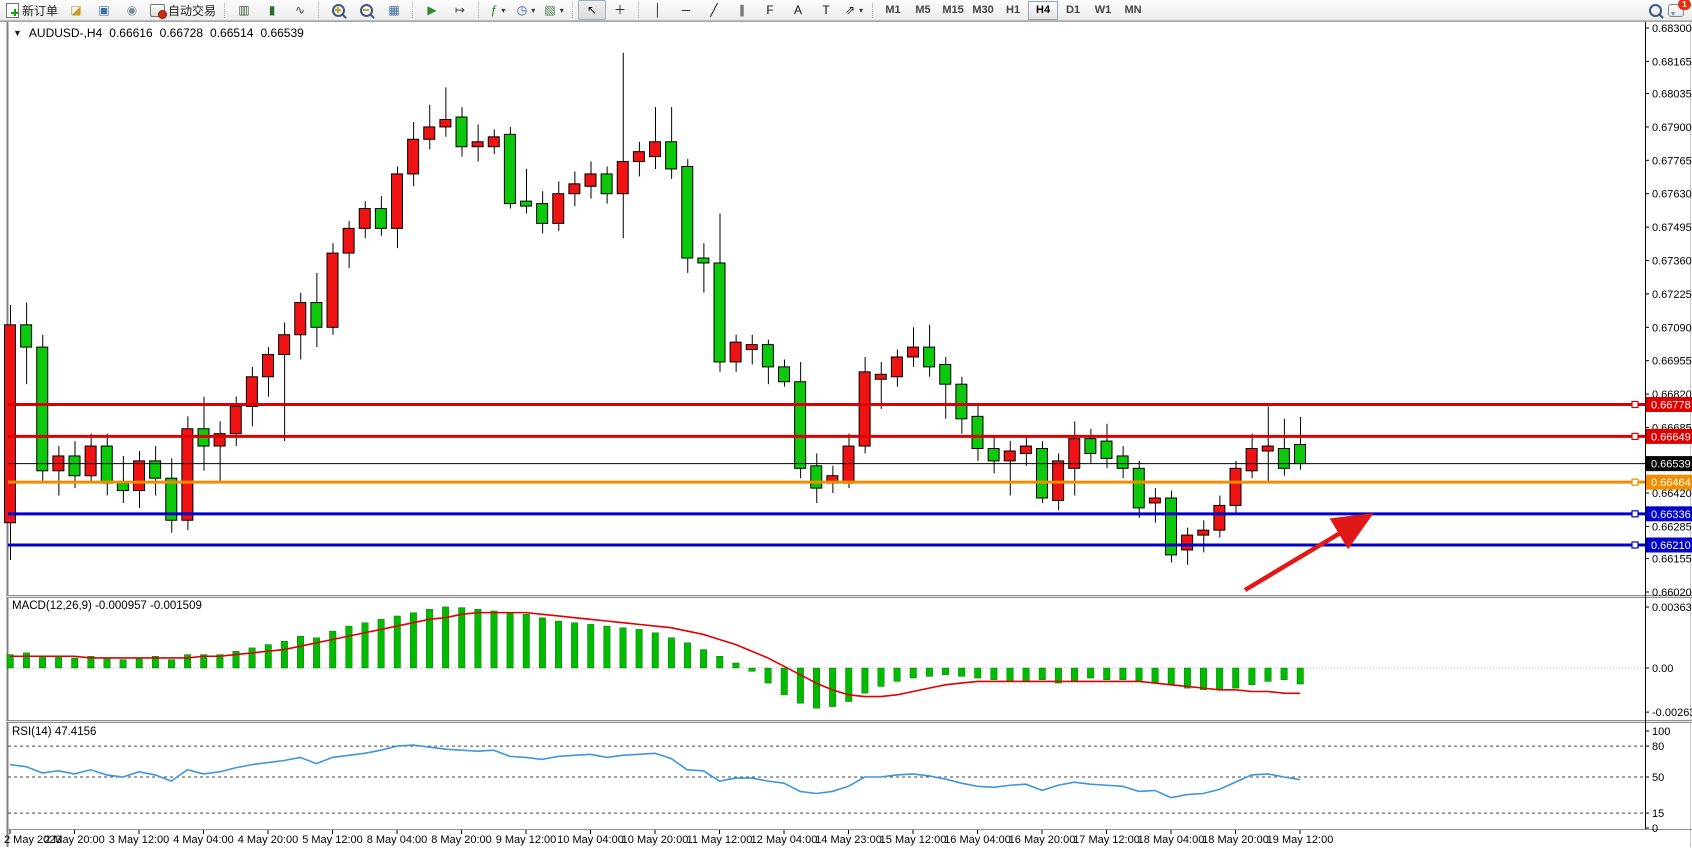 This screenshot has height=854, width=1692. What do you see at coordinates (17, 33) in the screenshot?
I see `chart-collapse-icon: ▼` at bounding box center [17, 33].